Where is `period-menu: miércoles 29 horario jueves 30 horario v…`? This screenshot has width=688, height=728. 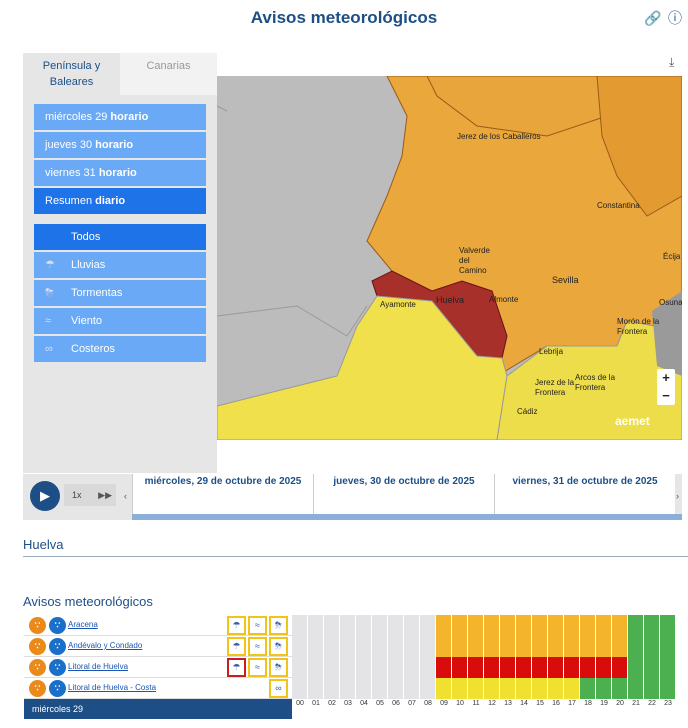
period-menu: miércoles 29 horario jueves 30 horario v… is located at coordinates (120, 160).